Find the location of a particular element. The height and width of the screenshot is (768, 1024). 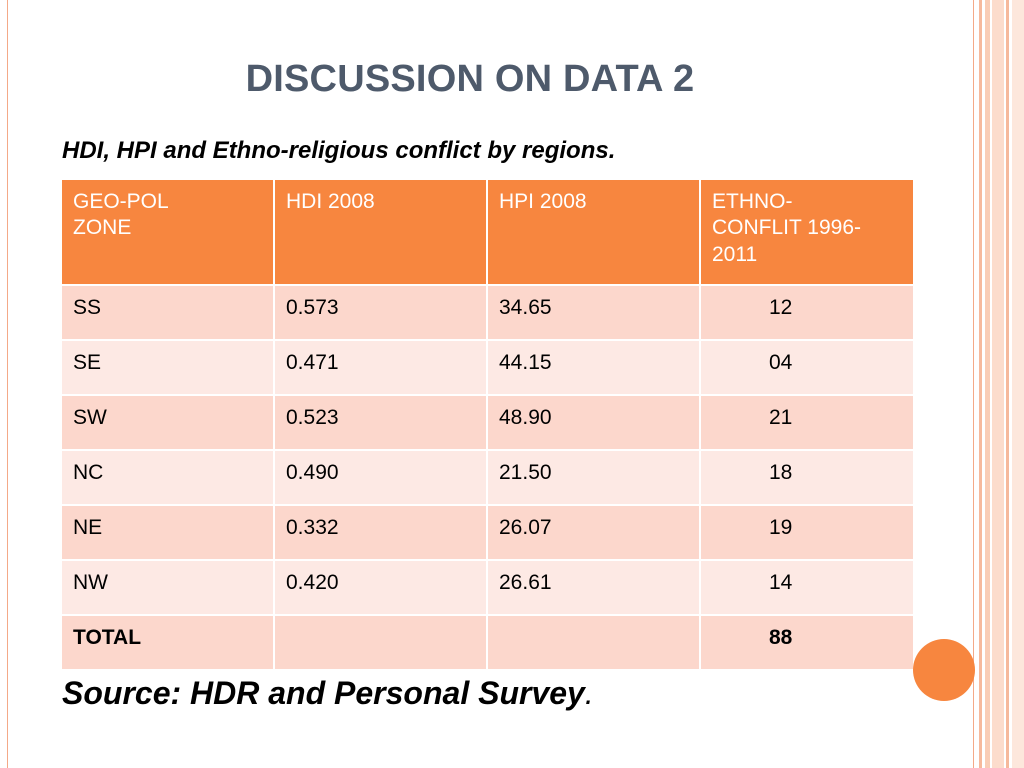

header-hdi-2008: HDI 2008 is located at coordinates (380, 232).